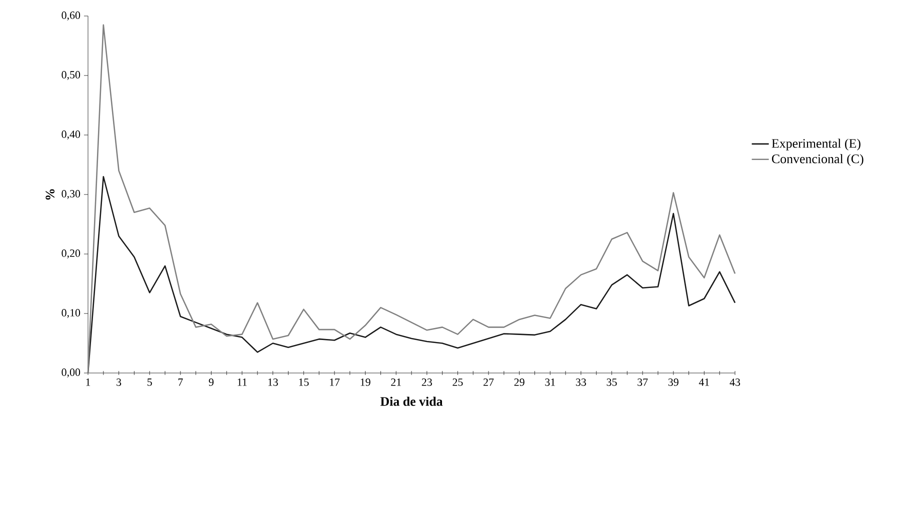  I want to click on x-tick-label: 31, so click(550, 382).